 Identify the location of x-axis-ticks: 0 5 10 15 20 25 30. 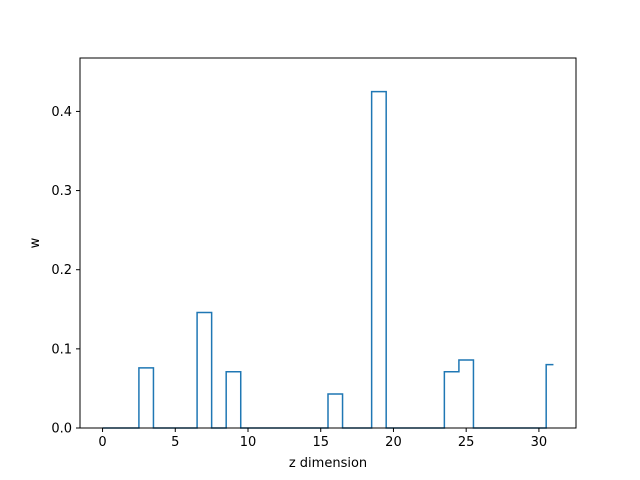
(322, 439).